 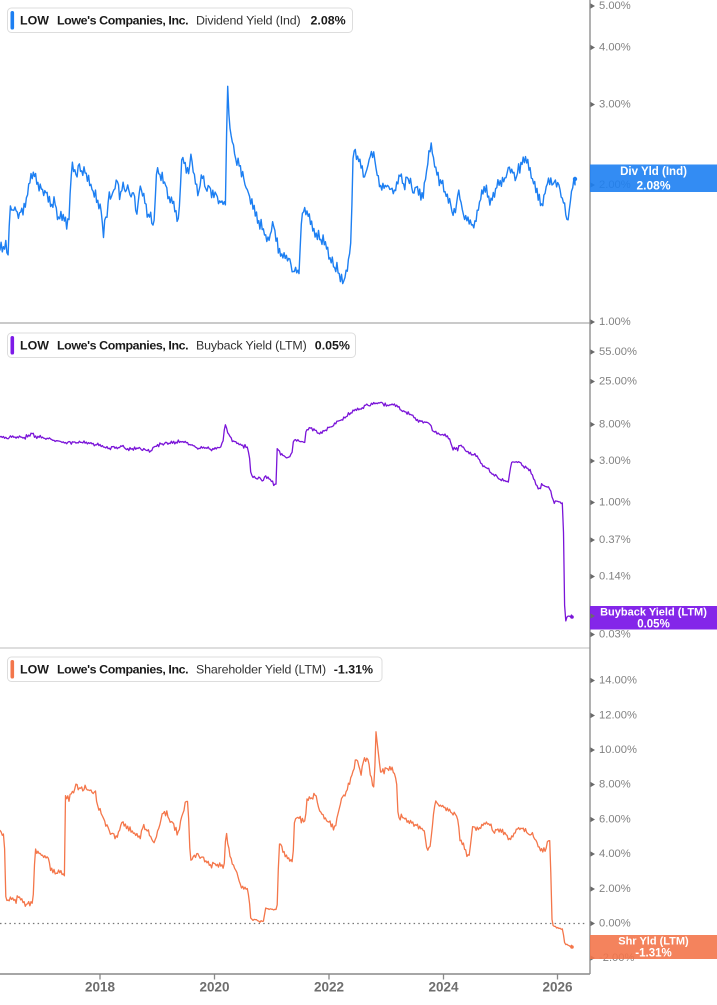 I want to click on svg-text: 14.00%, so click(x=618, y=681).